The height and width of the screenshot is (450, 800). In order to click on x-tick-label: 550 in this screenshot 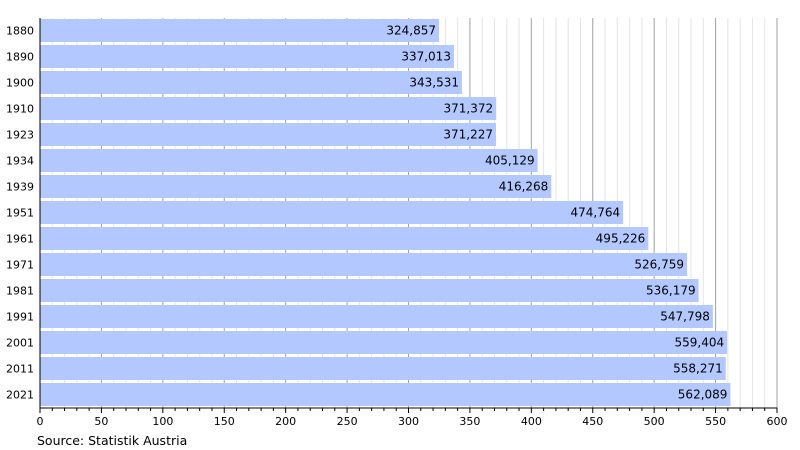, I will do `click(715, 421)`.